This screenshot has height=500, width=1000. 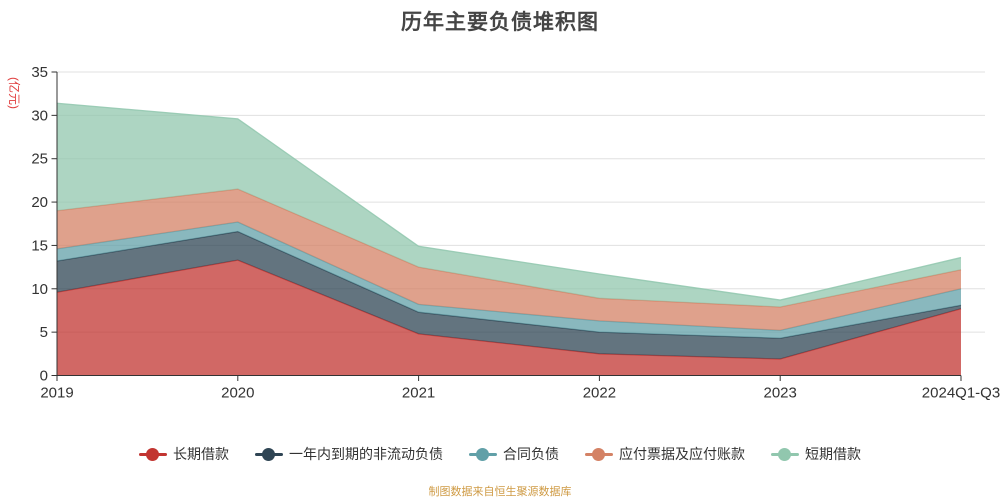 I want to click on y-axis-tick-label: 35, so click(x=39, y=72).